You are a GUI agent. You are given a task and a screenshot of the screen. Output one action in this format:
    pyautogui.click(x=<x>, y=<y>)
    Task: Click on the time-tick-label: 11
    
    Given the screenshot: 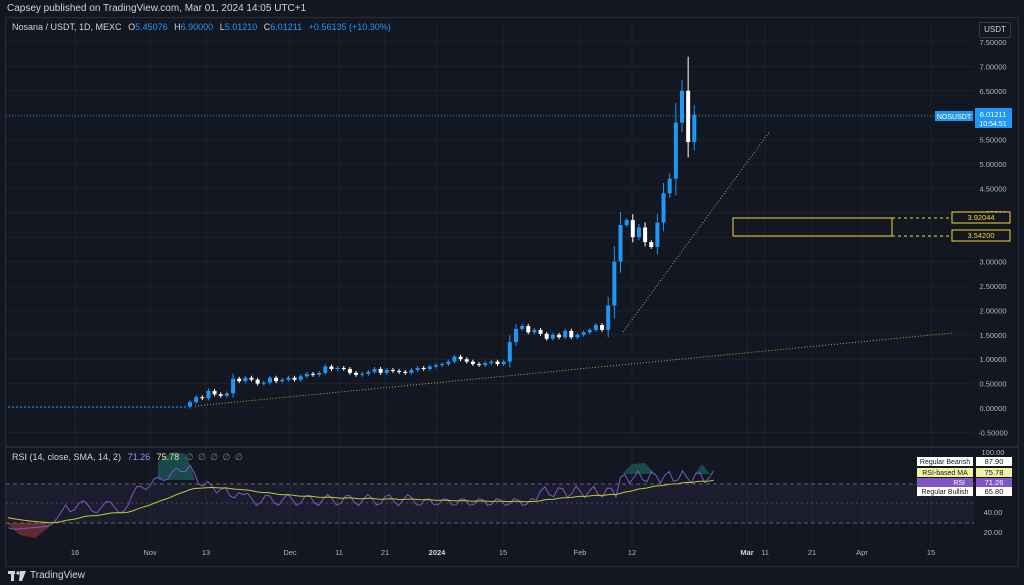 What is the action you would take?
    pyautogui.click(x=339, y=552)
    